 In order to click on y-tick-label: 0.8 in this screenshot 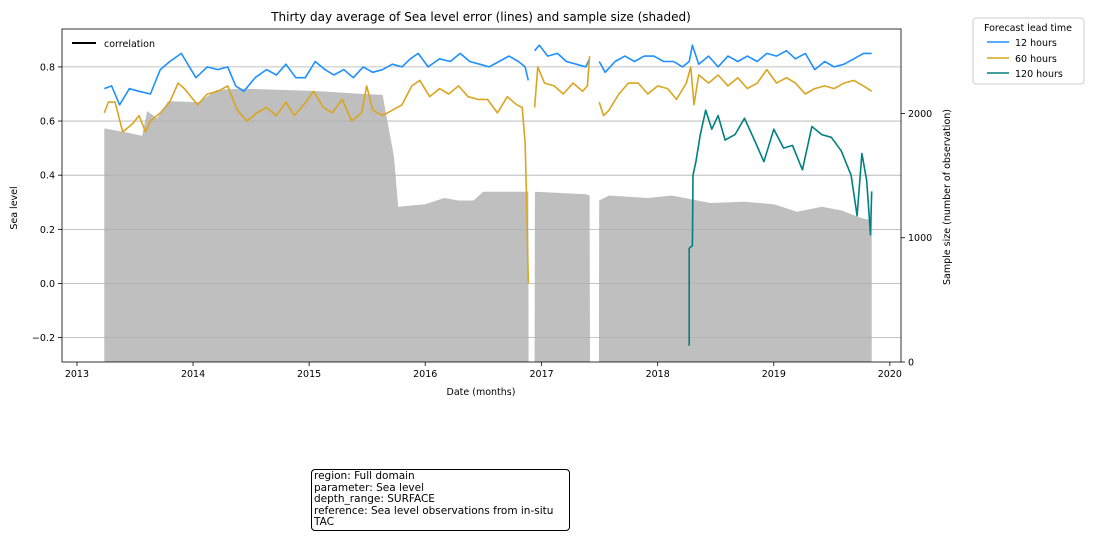, I will do `click(47, 67)`.